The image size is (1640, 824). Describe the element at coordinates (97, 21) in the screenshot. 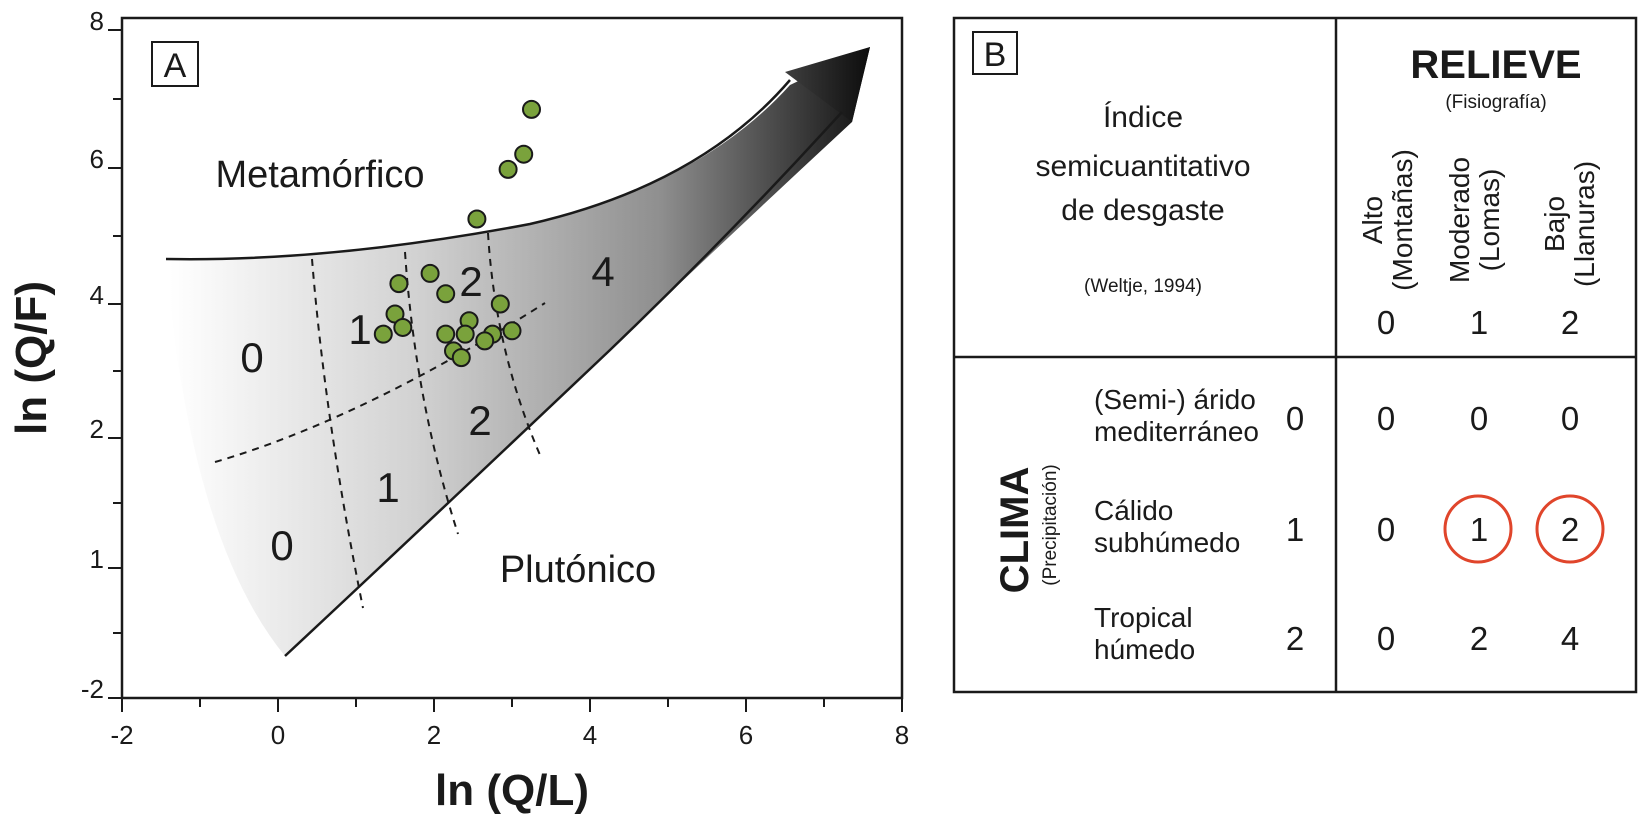

I see `y-tick-label: 8` at that location.